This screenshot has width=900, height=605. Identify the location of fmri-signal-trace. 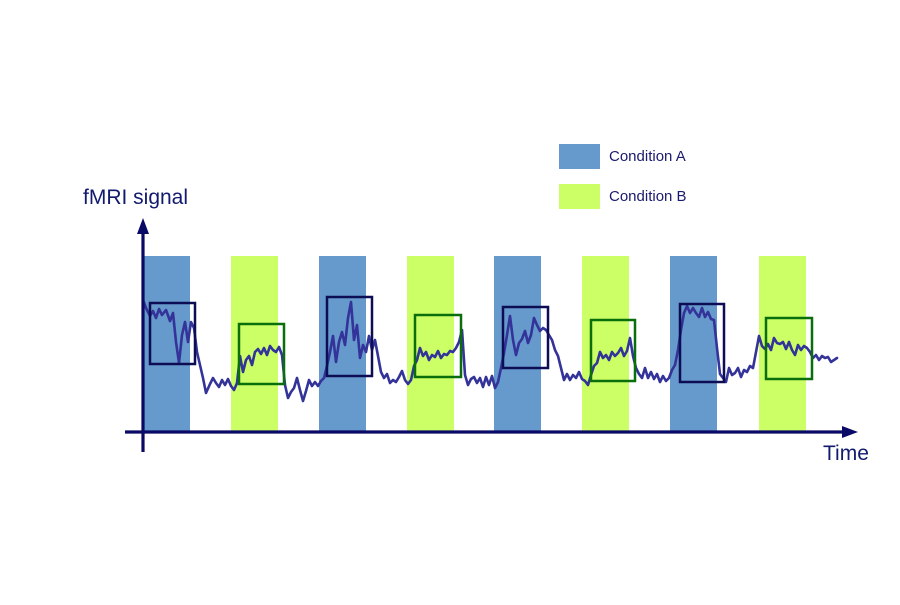
(490, 350).